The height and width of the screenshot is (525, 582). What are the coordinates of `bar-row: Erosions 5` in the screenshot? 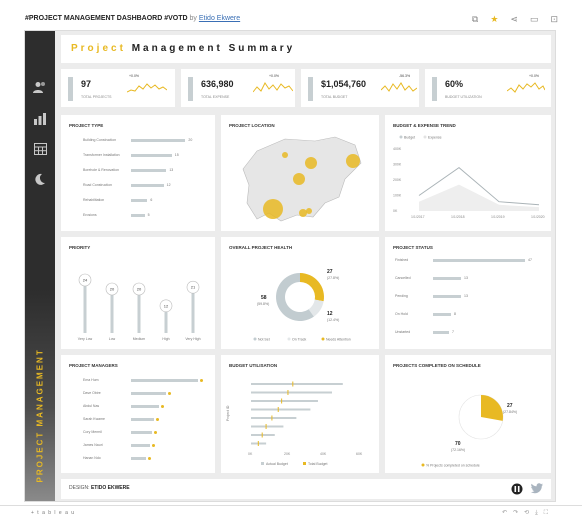 It's located at (138, 216).